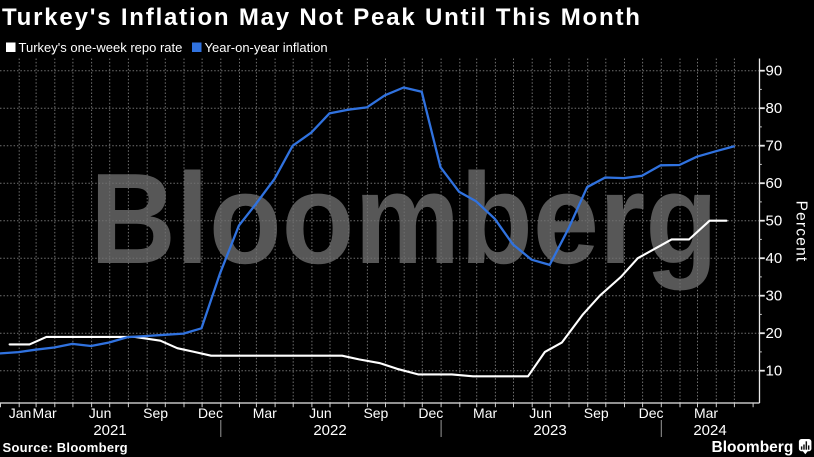 This screenshot has height=457, width=814. Describe the element at coordinates (774, 296) in the screenshot. I see `svg-text: 30` at that location.